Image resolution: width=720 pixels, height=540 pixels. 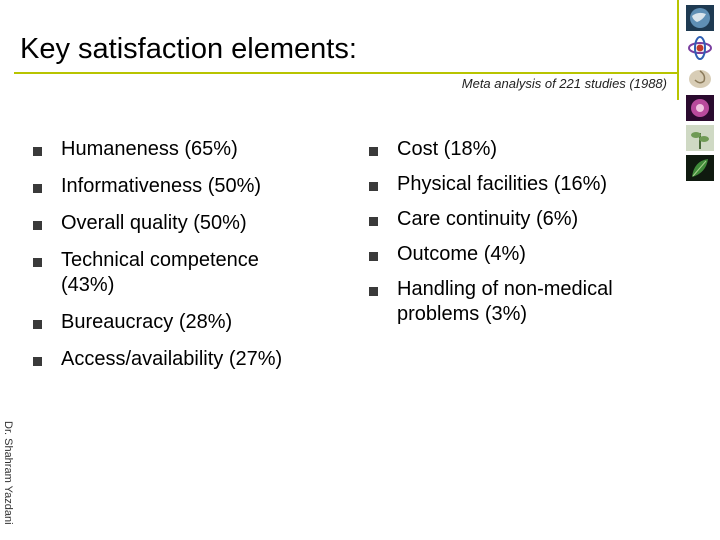 I want to click on globe-image-icon, so click(x=700, y=18).